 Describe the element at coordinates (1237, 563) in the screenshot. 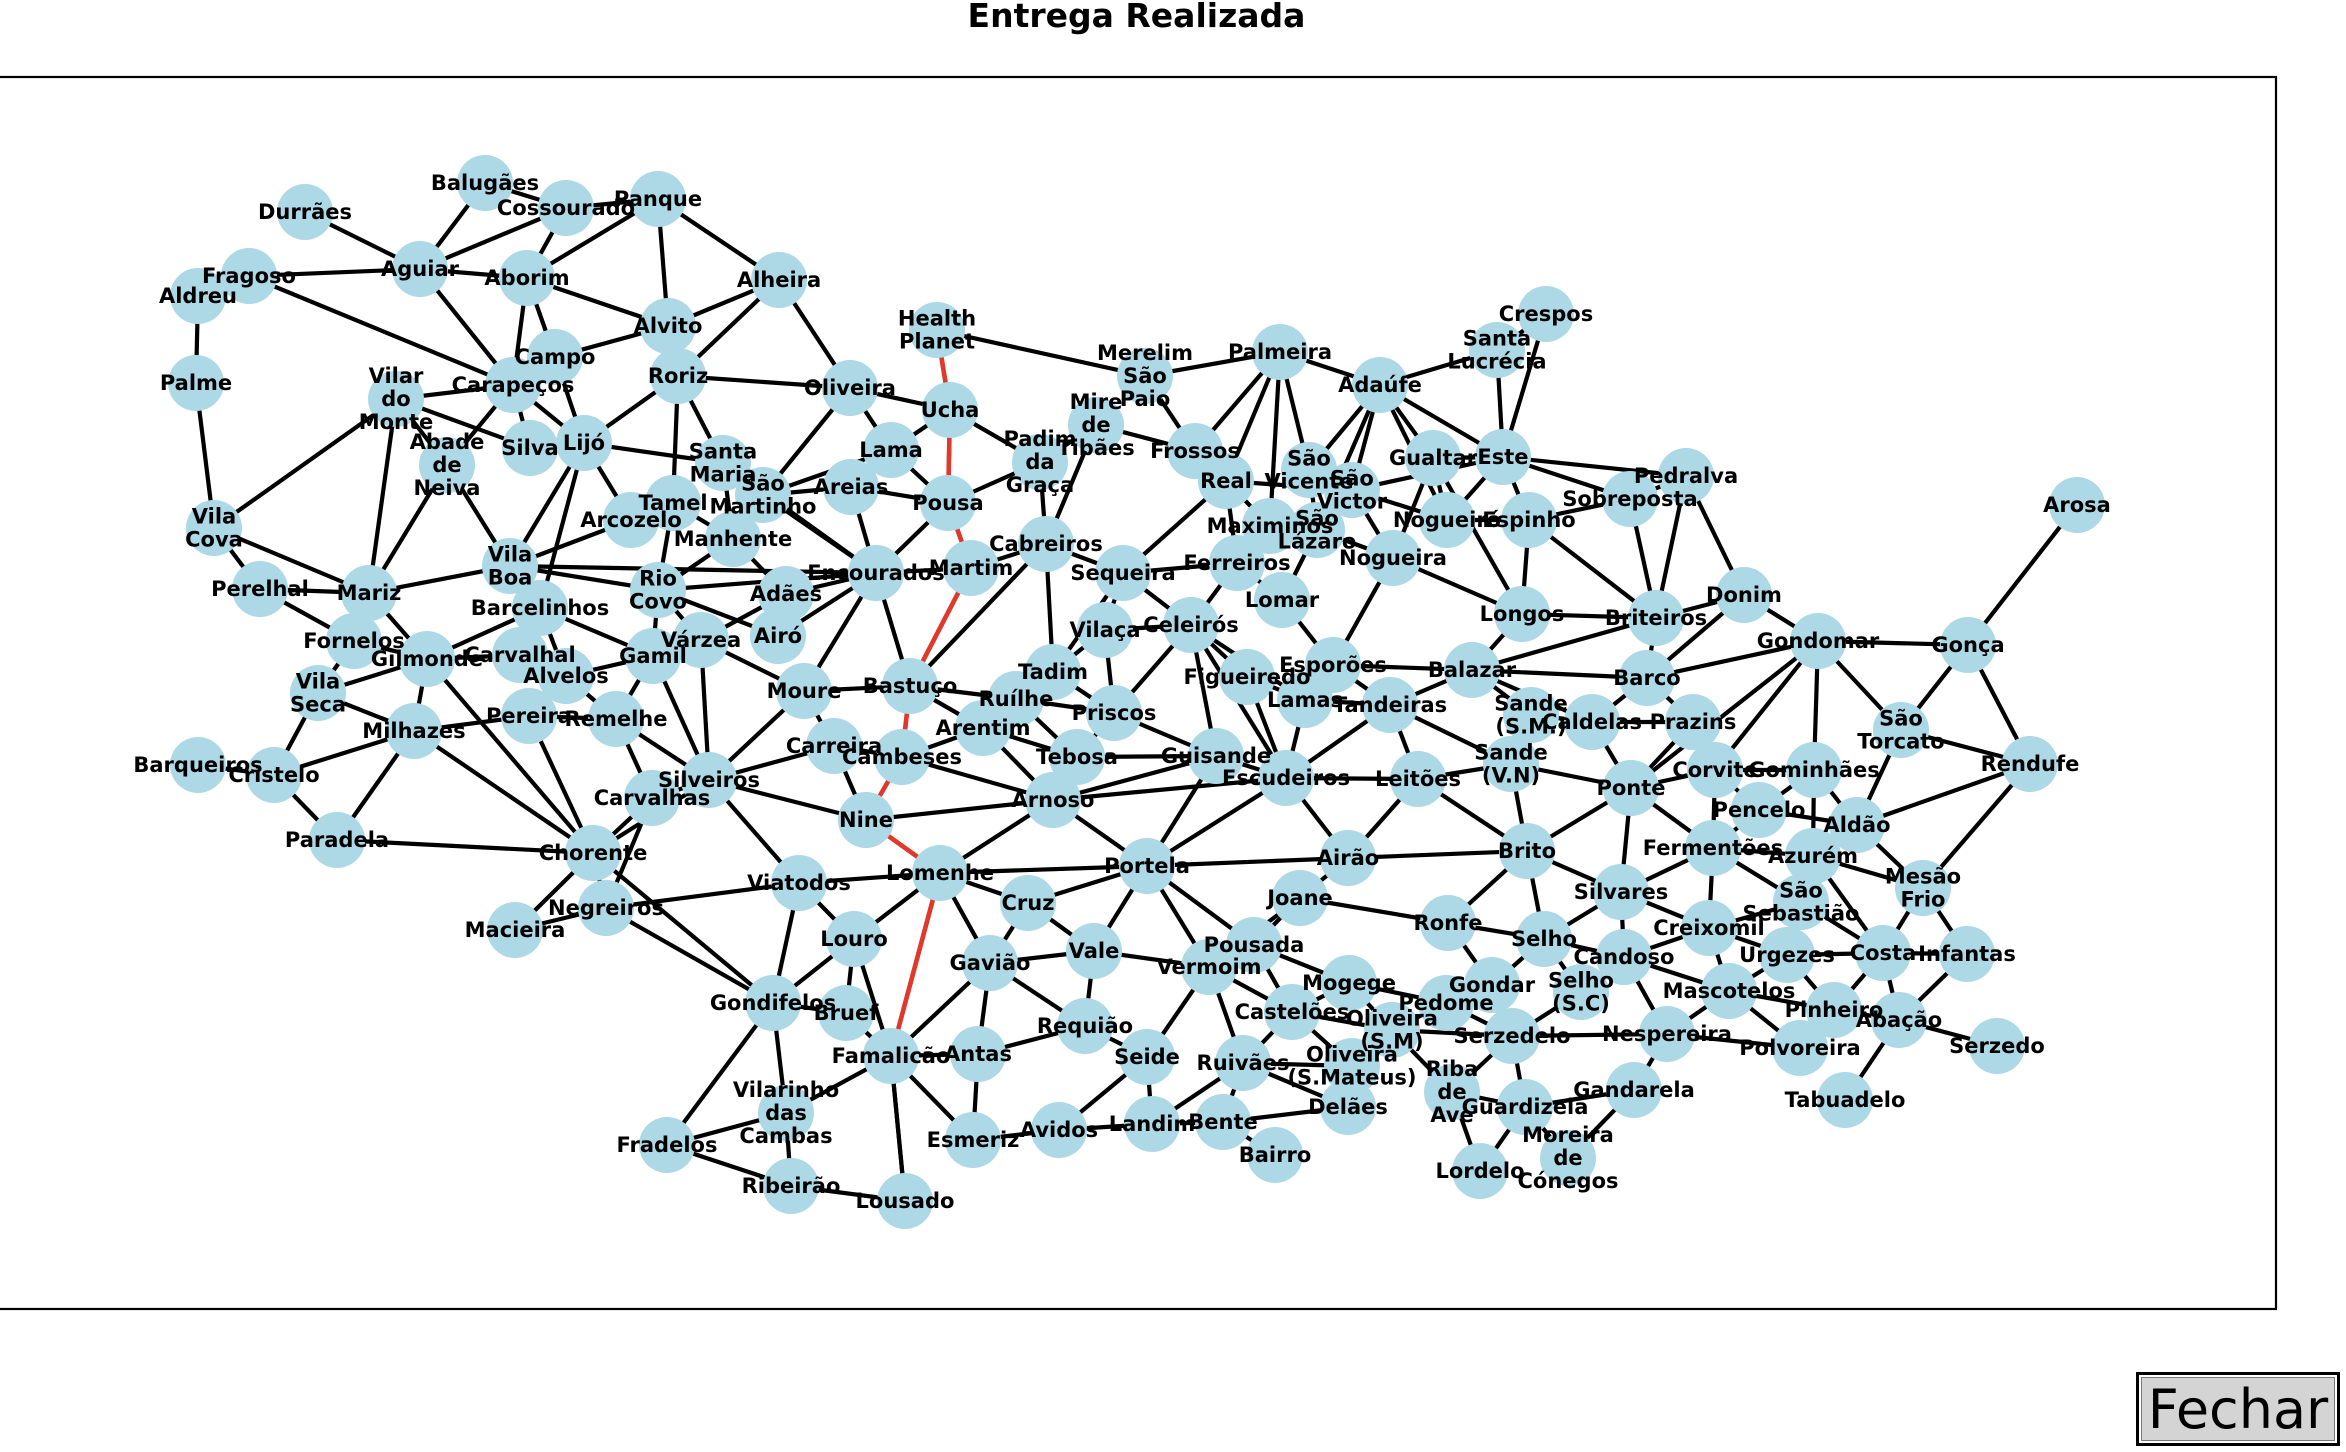

I see `node-ferreiros` at that location.